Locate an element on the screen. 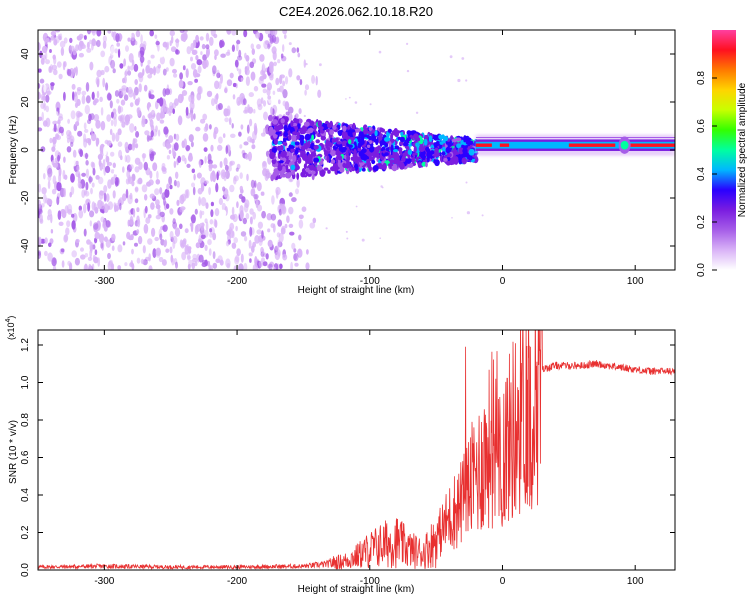  spectrogram-x-tick-label: 0 is located at coordinates (503, 281).